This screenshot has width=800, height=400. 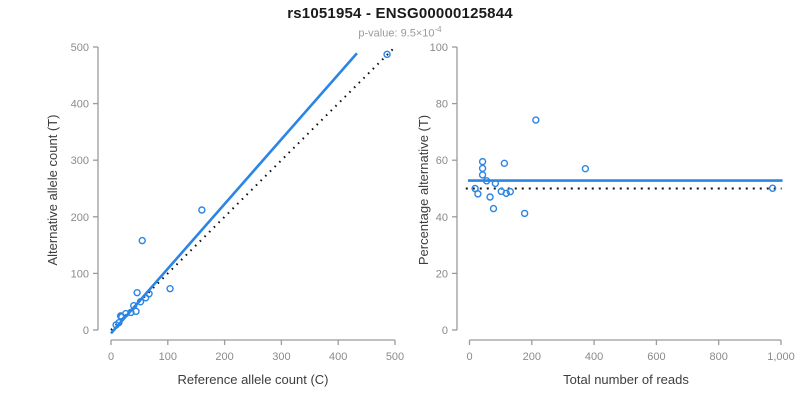 I want to click on y-tick-label: 200, so click(x=80, y=218).